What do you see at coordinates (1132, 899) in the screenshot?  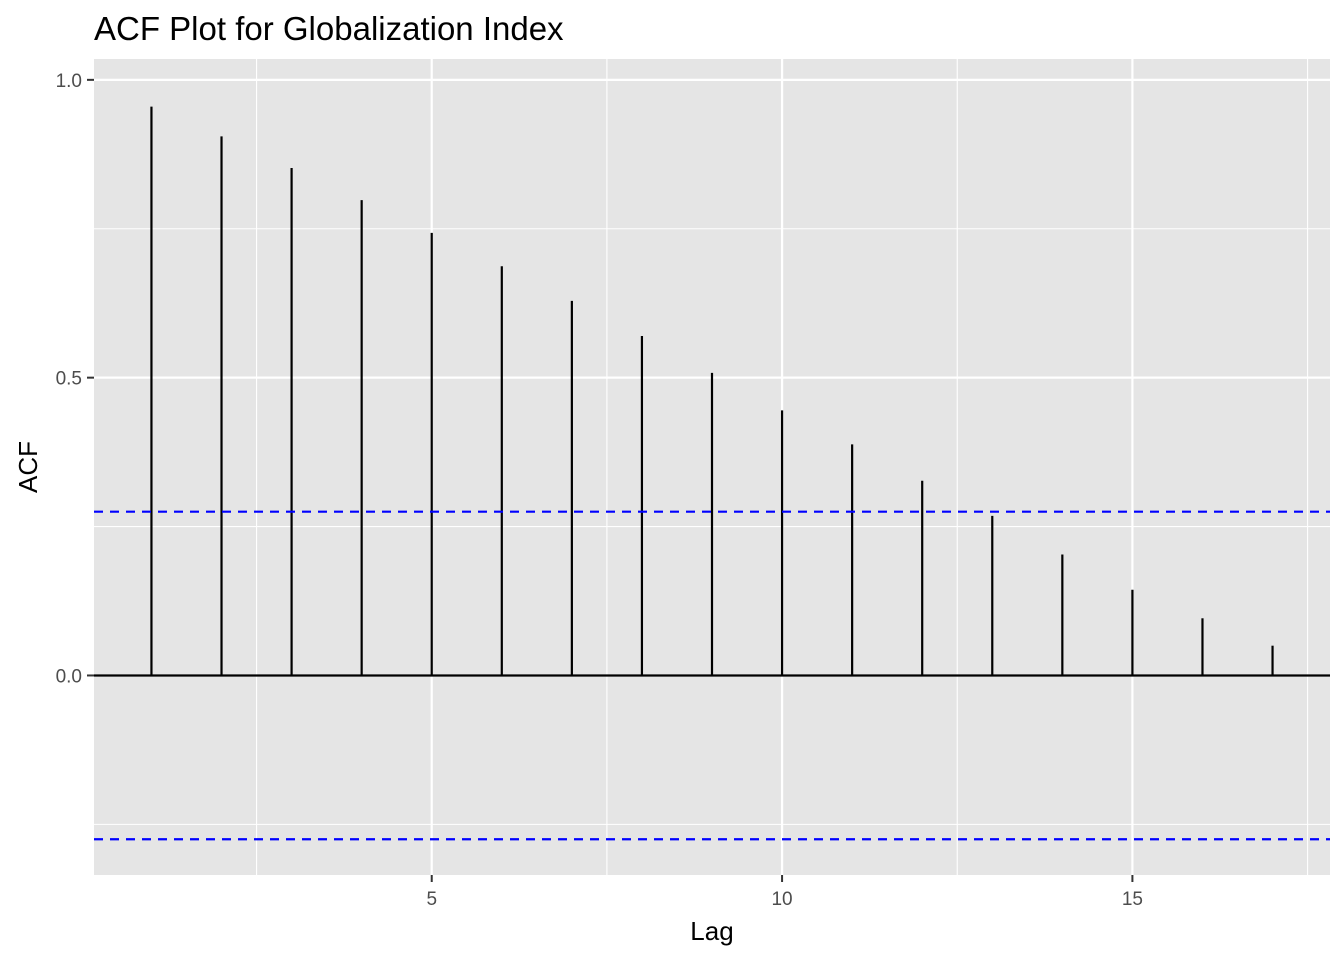 I see `x-tick-label-2: 15` at bounding box center [1132, 899].